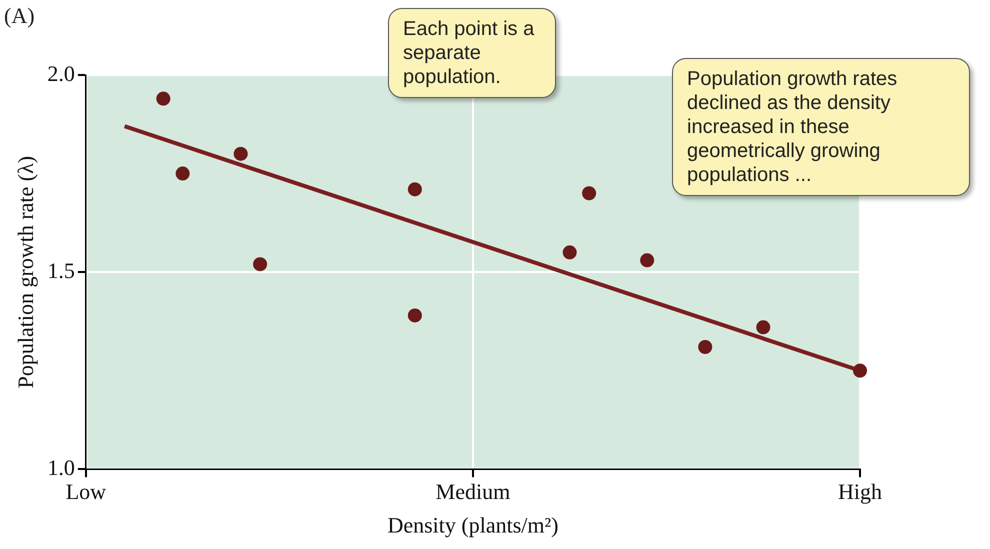  What do you see at coordinates (25, 272) in the screenshot?
I see `y-axis-title: Population growth rate (λ)` at bounding box center [25, 272].